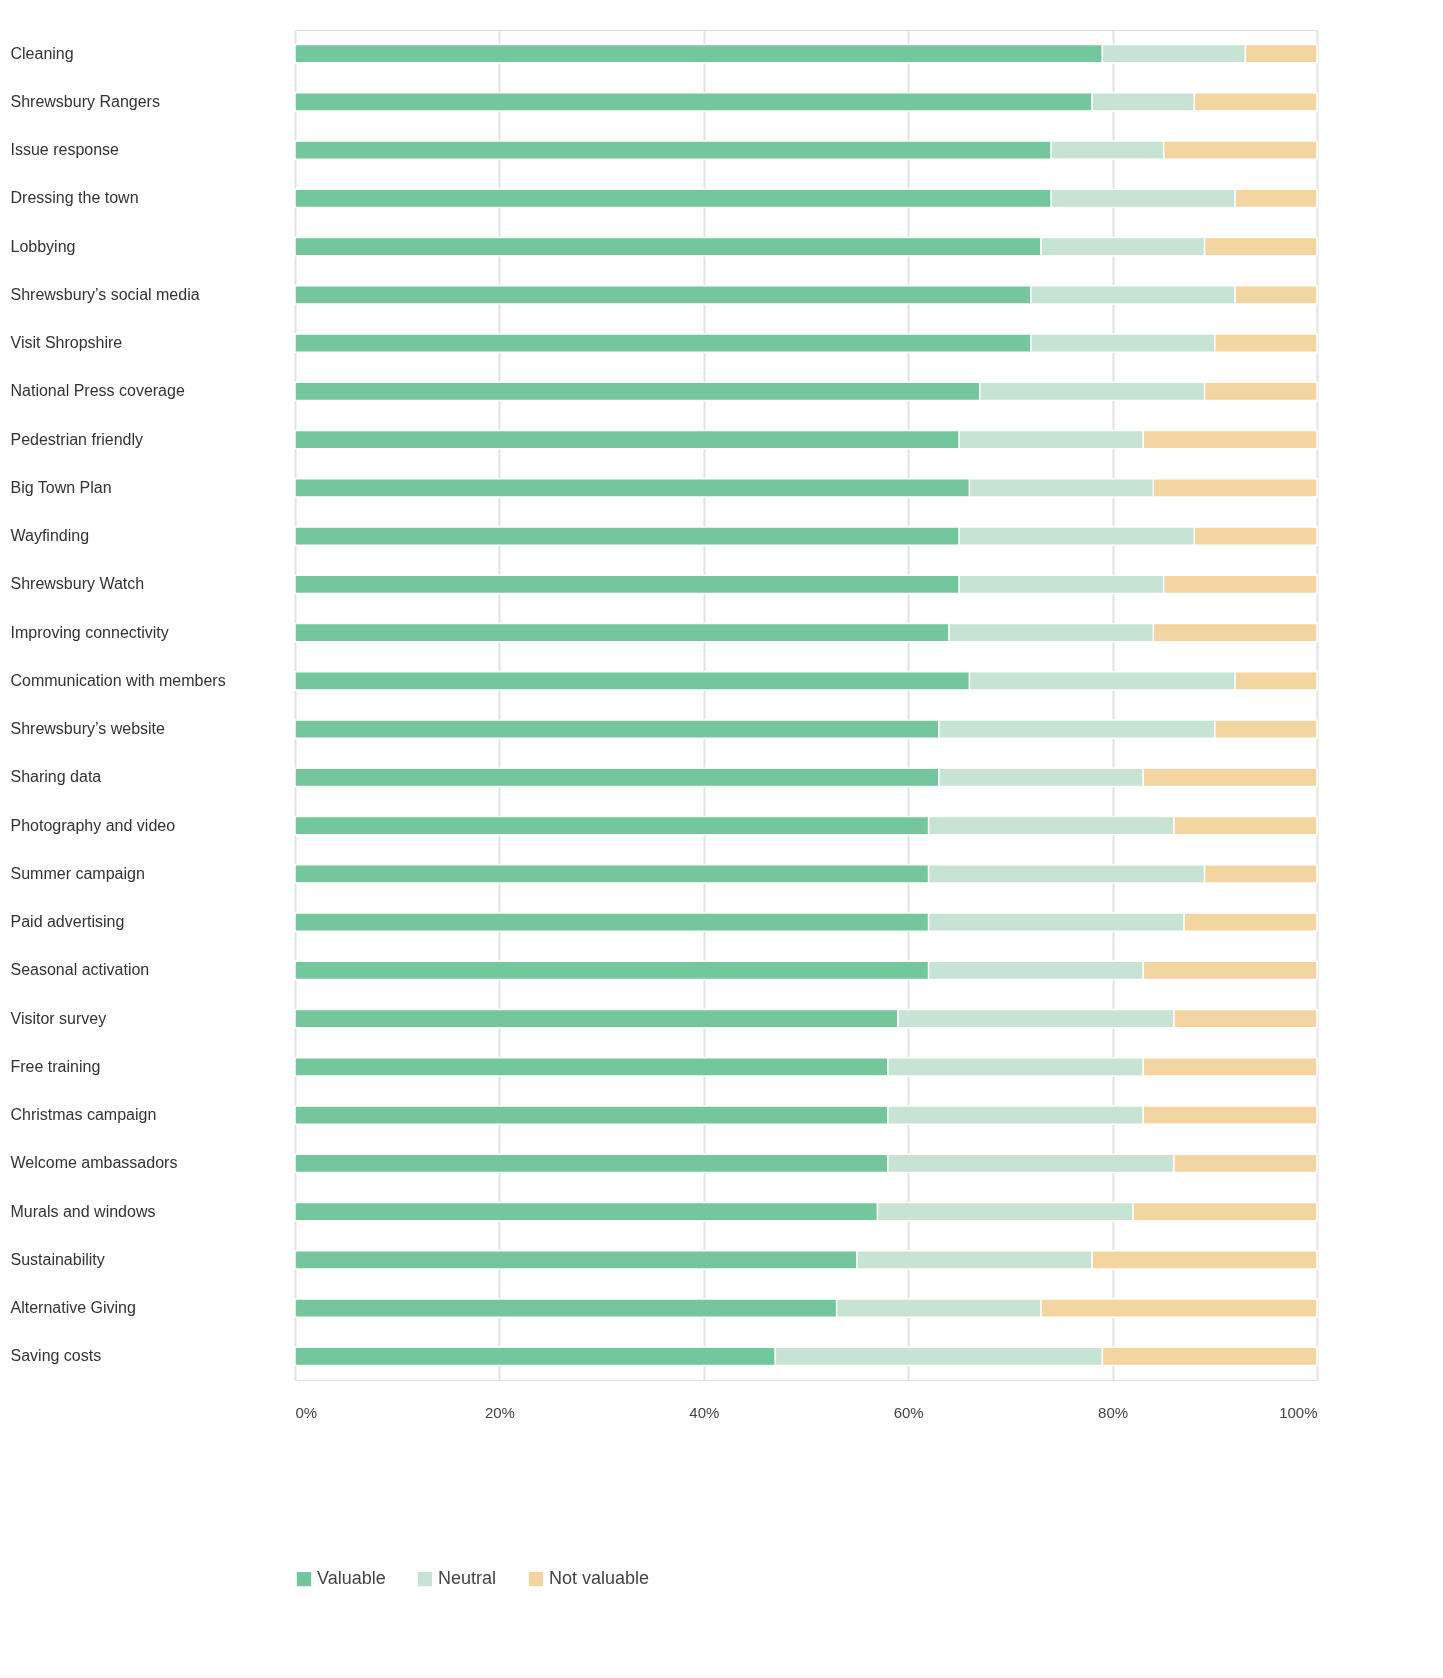 The height and width of the screenshot is (1678, 1443). I want to click on y-tick-label: Seasonal activation, so click(80, 970).